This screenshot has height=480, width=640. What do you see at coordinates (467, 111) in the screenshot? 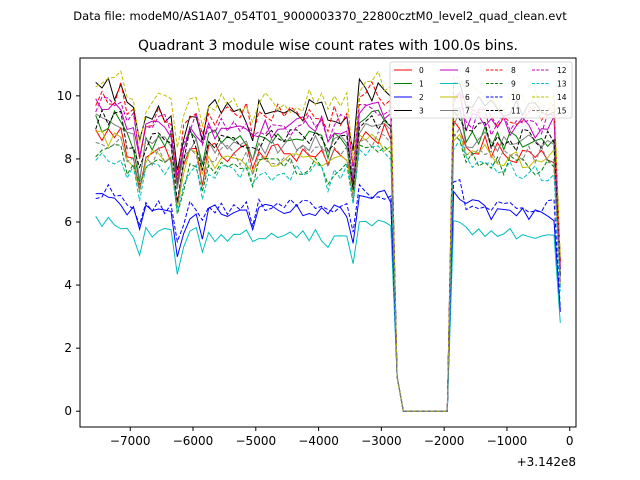
I see `legend-label: 7` at bounding box center [467, 111].